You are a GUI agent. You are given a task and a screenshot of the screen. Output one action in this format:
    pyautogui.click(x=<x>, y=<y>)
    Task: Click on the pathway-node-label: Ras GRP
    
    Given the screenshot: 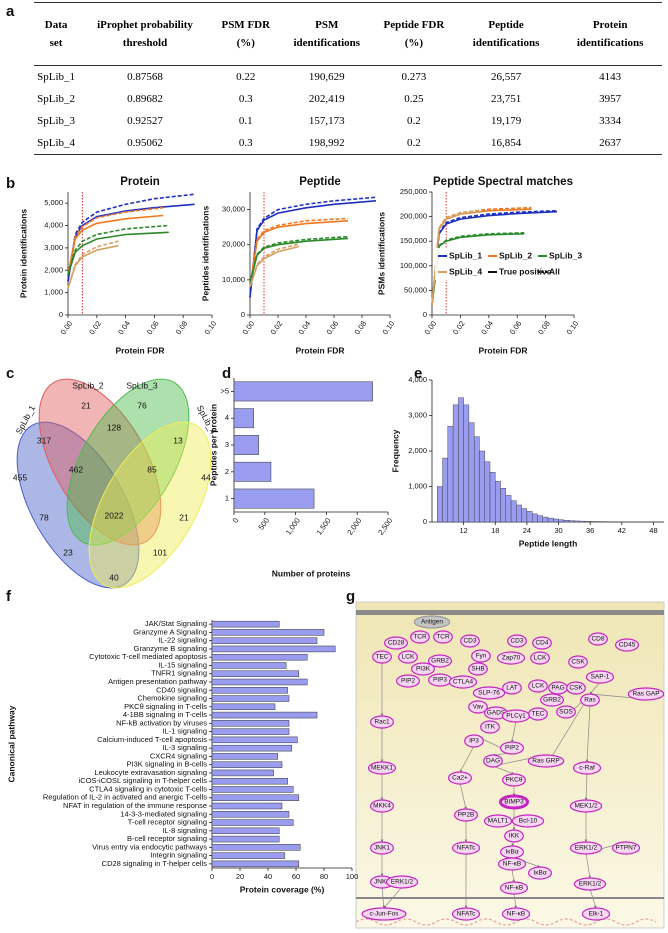 What is the action you would take?
    pyautogui.click(x=545, y=761)
    